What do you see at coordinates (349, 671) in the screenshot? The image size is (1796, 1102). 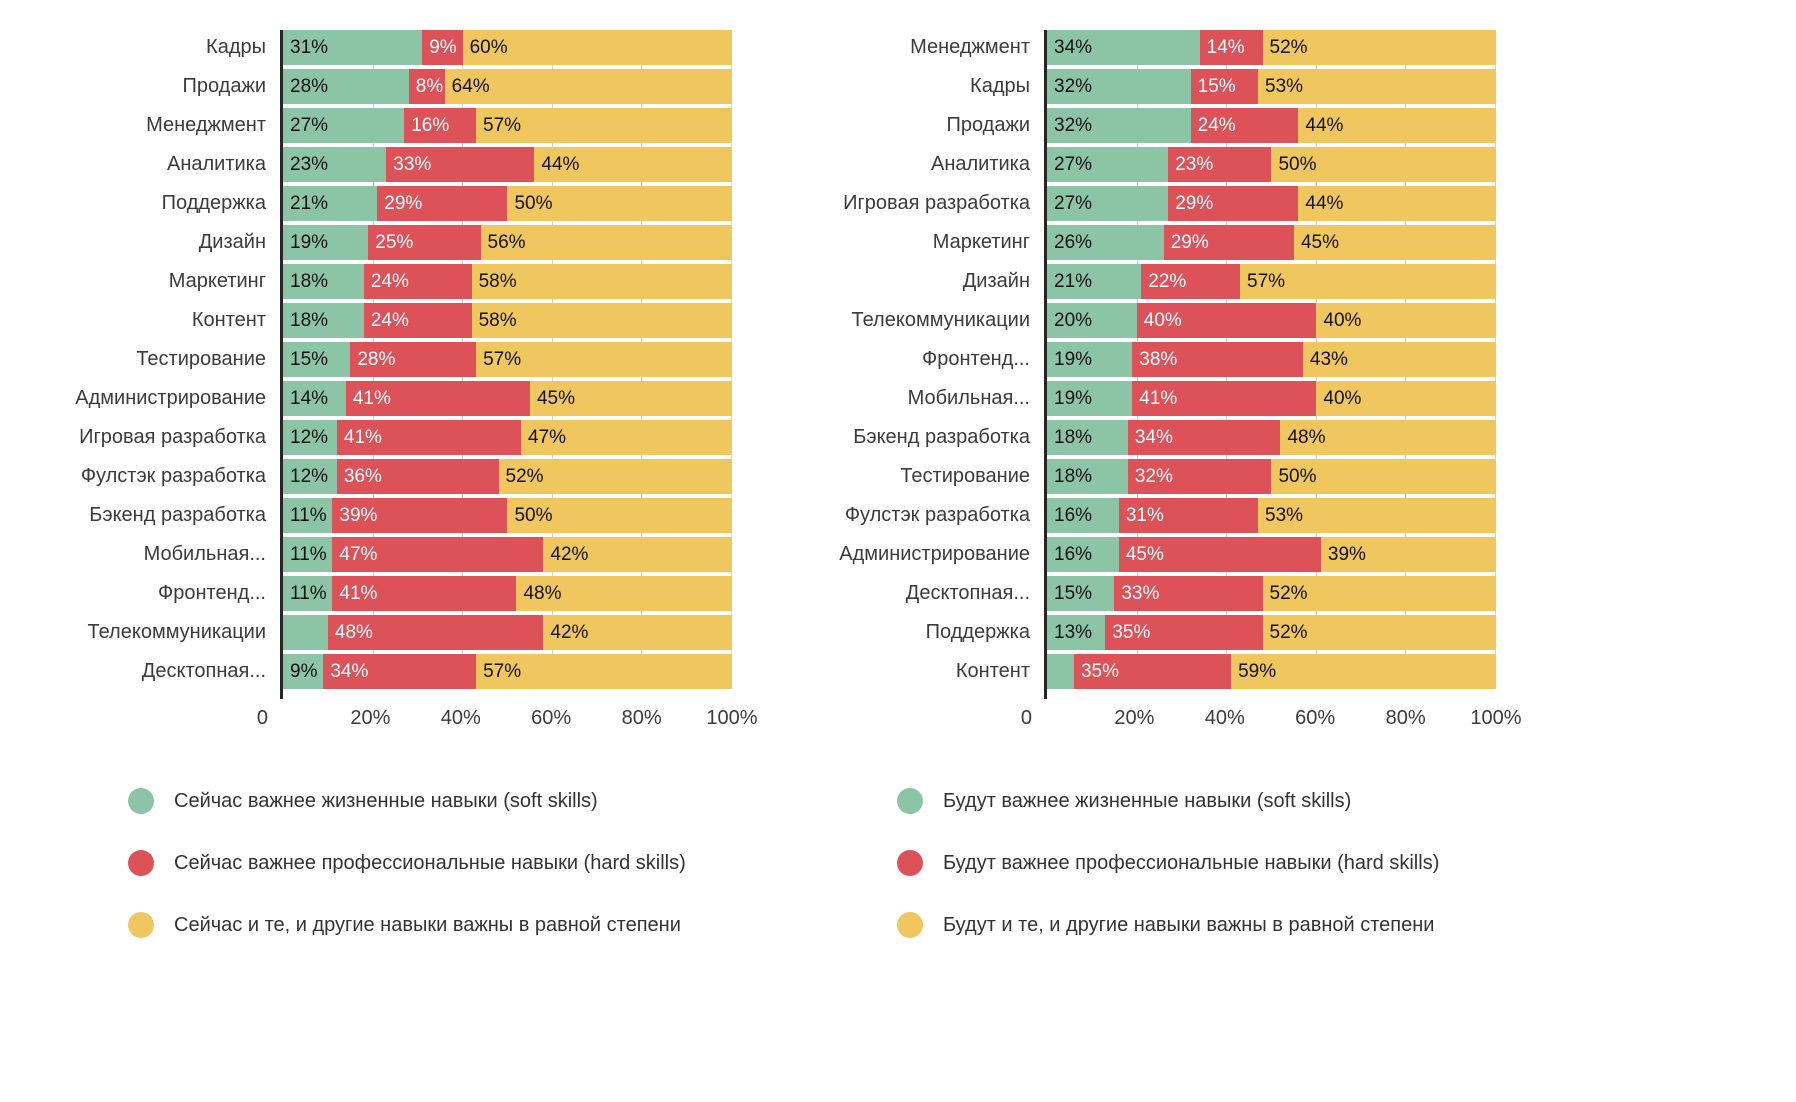 I see `value-label: 34%` at bounding box center [349, 671].